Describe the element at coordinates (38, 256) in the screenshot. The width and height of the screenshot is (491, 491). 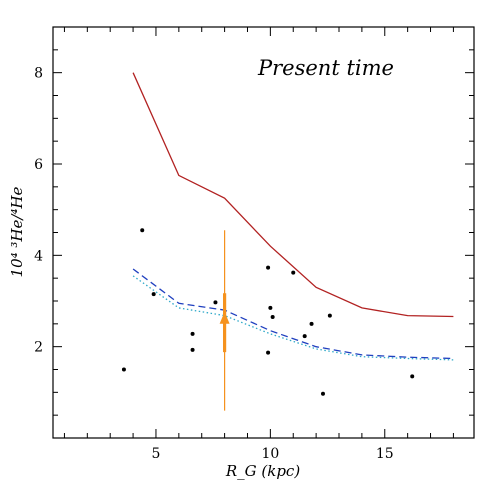
I see `y-tick-label: 4` at that location.